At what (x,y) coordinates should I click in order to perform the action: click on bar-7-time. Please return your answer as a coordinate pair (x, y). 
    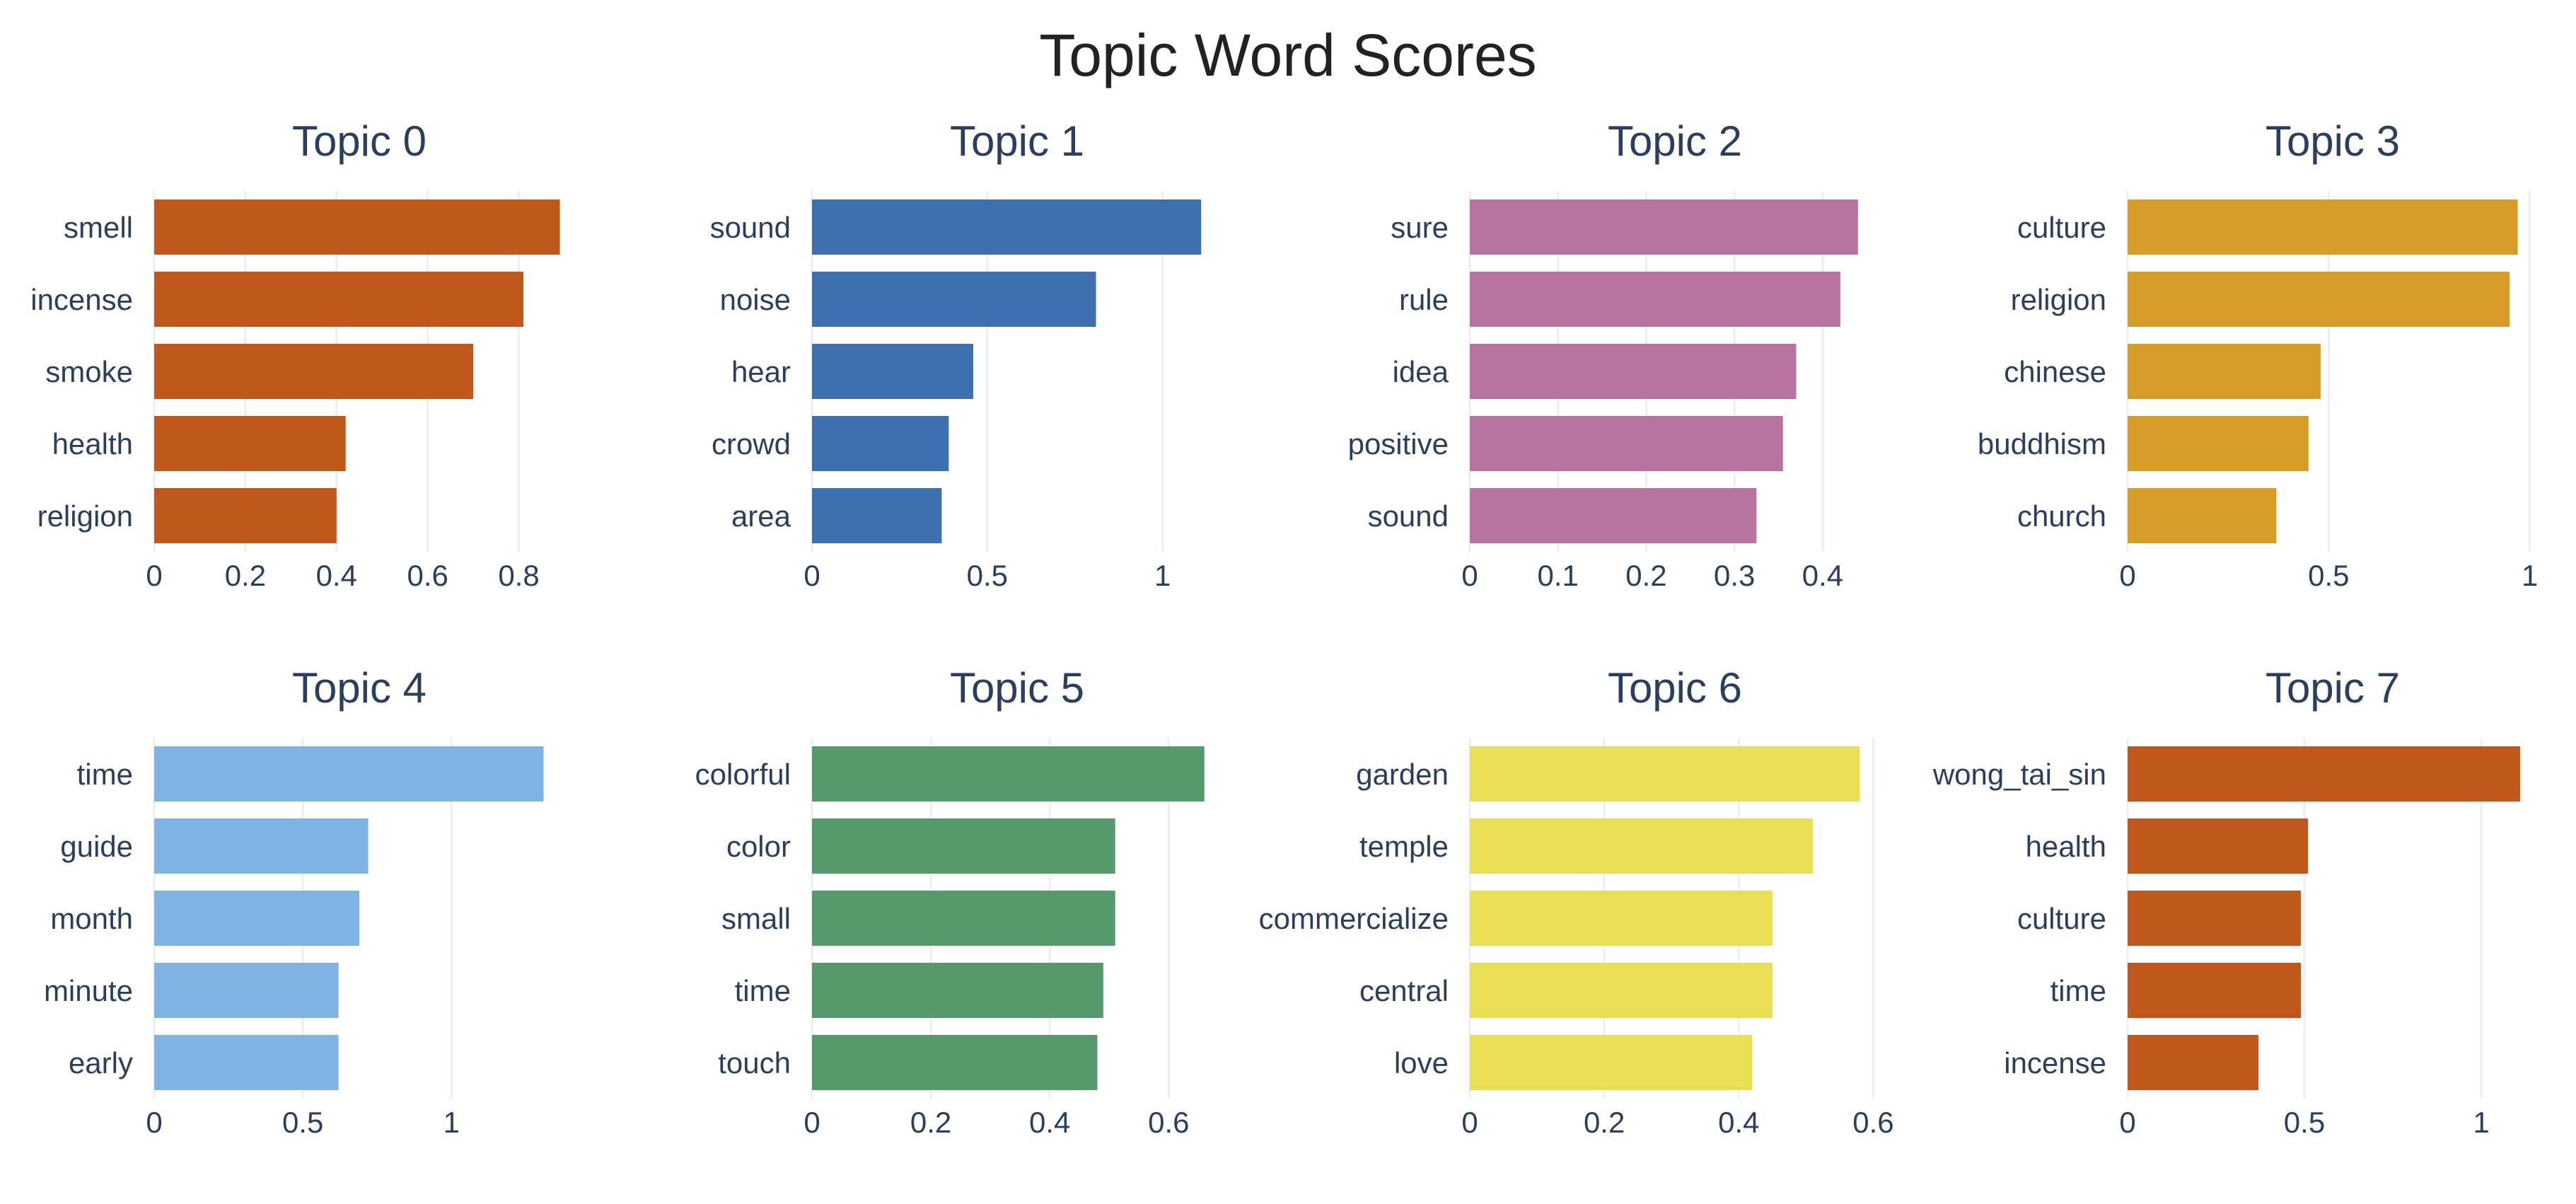
    Looking at the image, I should click on (2214, 990).